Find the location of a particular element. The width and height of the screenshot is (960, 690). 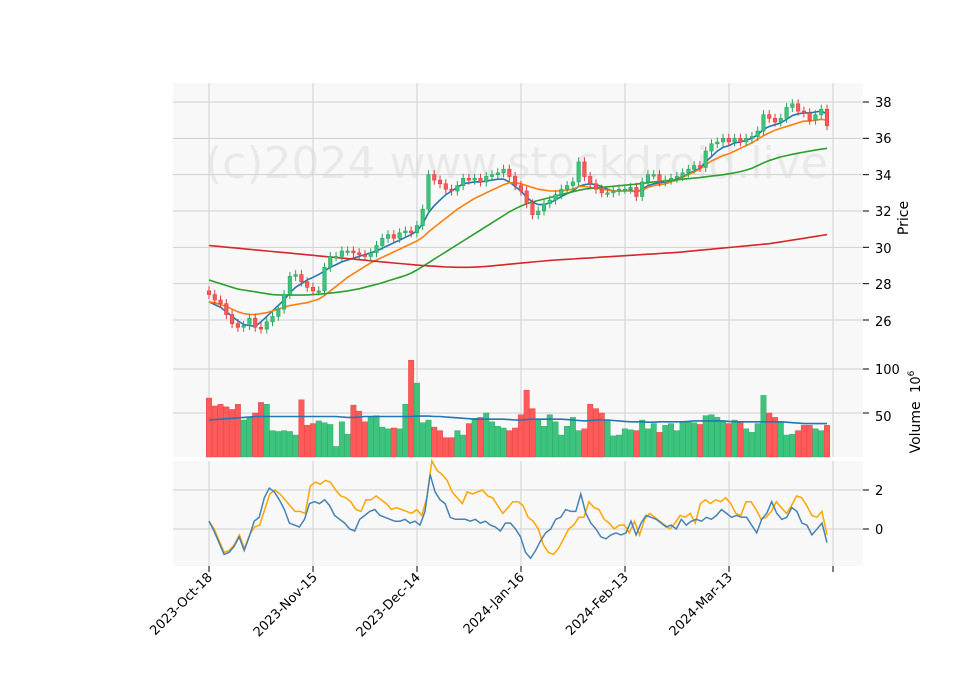

price-axis-title: Price is located at coordinates (904, 218).